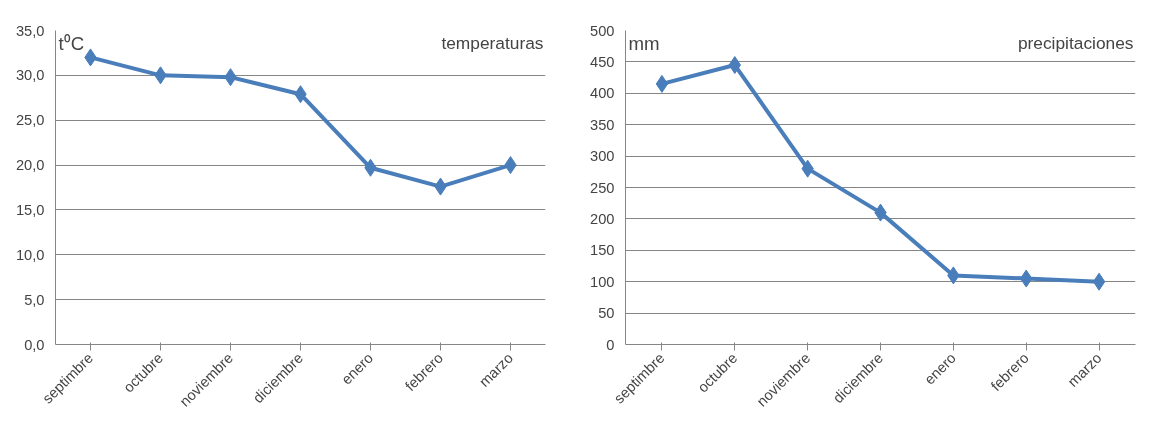  Describe the element at coordinates (606, 313) in the screenshot. I see `y-tick-label: 50` at that location.